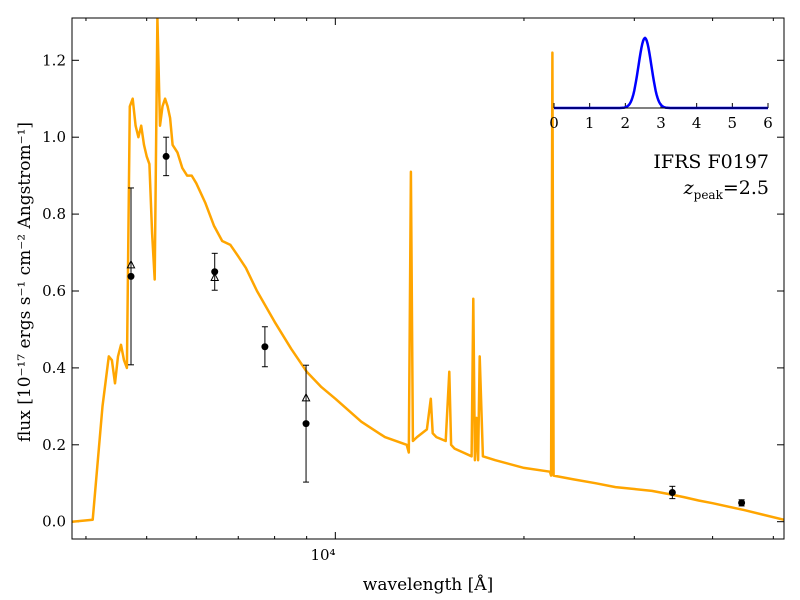 This screenshot has width=800, height=600. What do you see at coordinates (554, 123) in the screenshot?
I see `inset-tick-label: 0` at bounding box center [554, 123].